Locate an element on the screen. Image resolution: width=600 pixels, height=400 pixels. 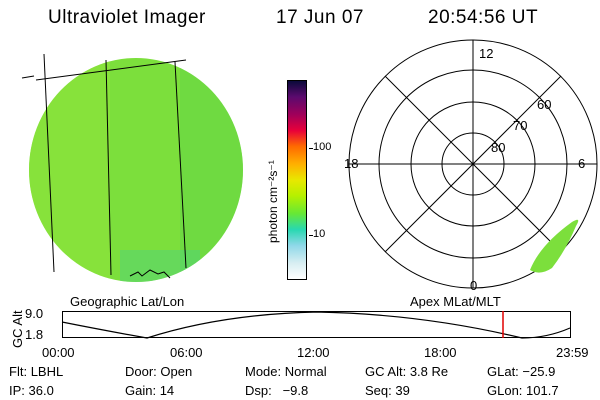
time-tick-0000: 00:00 is located at coordinates (58, 352).